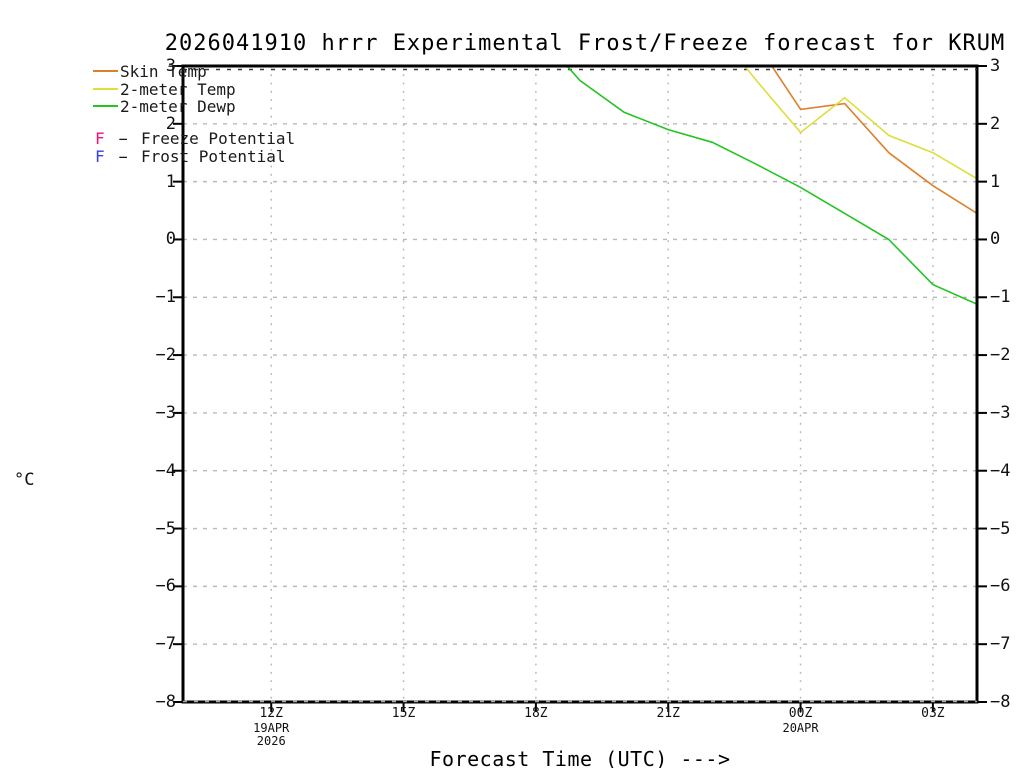 This screenshot has width=1024, height=768. I want to click on y-tick-label-right: −8, so click(1000, 702).